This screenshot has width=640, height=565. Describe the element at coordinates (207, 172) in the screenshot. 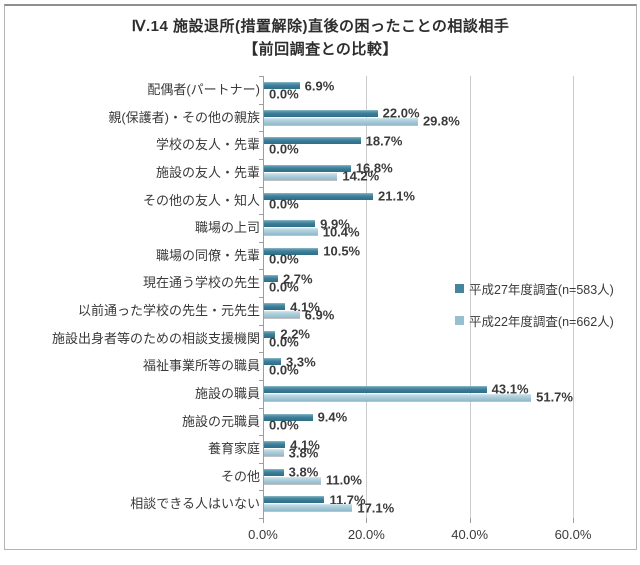

I see `category-label: 施設の友人・先輩` at that location.